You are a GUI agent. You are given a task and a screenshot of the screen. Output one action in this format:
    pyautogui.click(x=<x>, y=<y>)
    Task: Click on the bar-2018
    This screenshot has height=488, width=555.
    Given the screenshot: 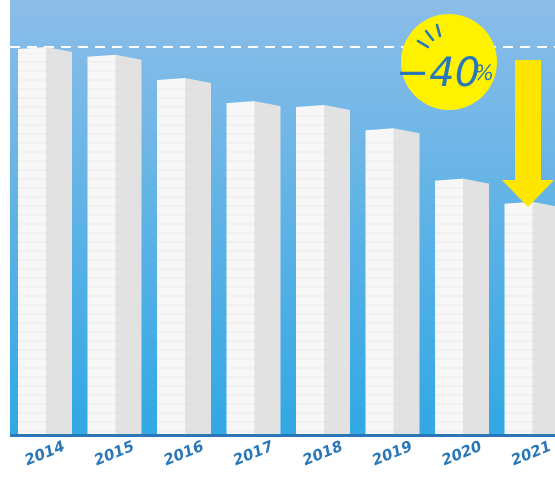 What is the action you would take?
    pyautogui.click(x=323, y=270)
    